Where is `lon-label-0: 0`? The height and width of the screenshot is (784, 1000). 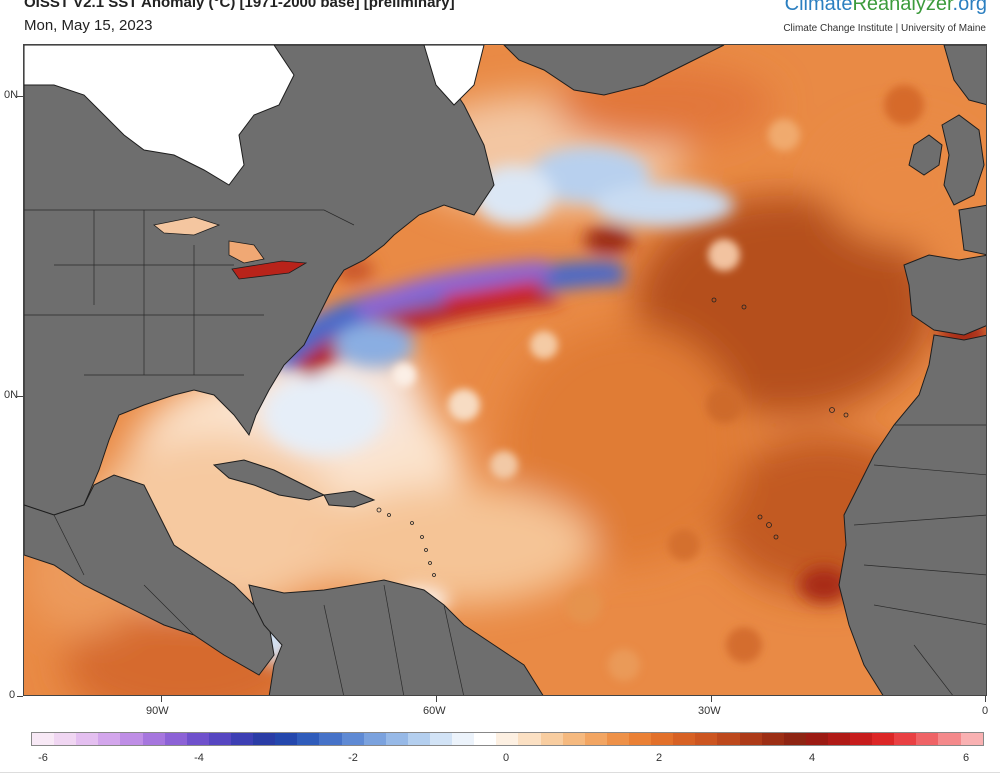 lon-label-0: 0 is located at coordinates (985, 711).